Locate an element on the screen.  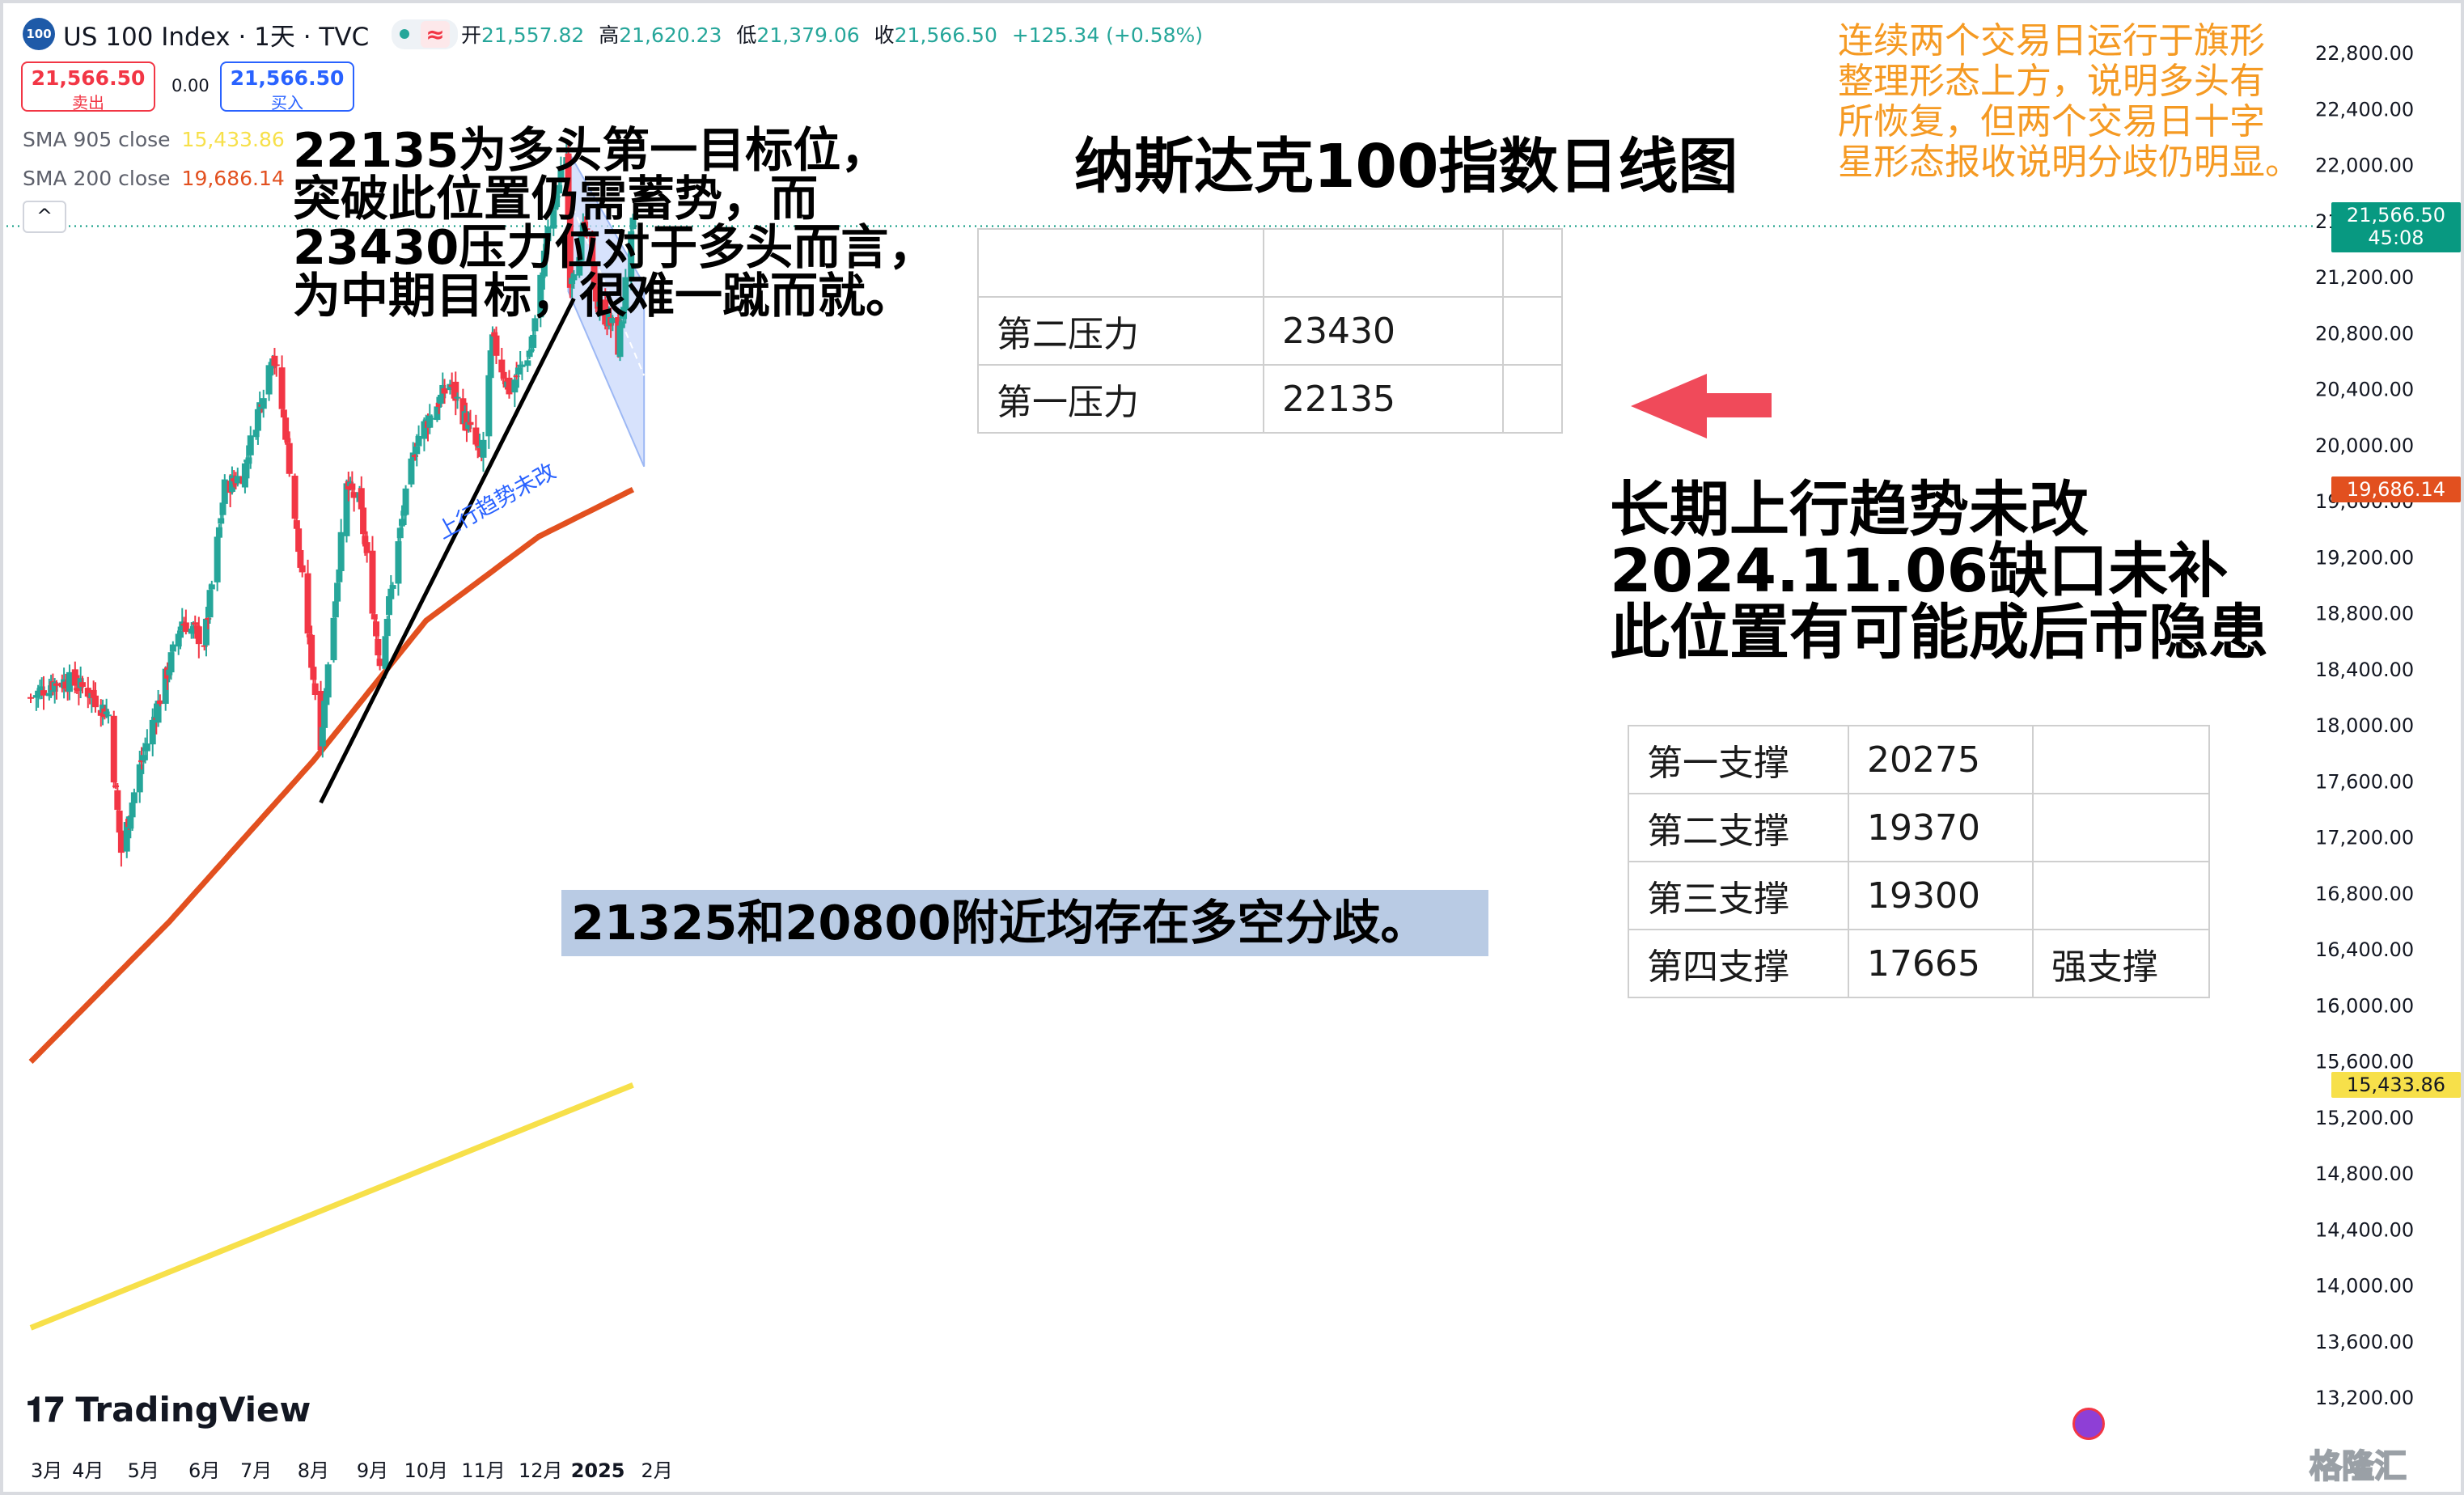
x-tick-label: 7月 is located at coordinates (256, 1470).